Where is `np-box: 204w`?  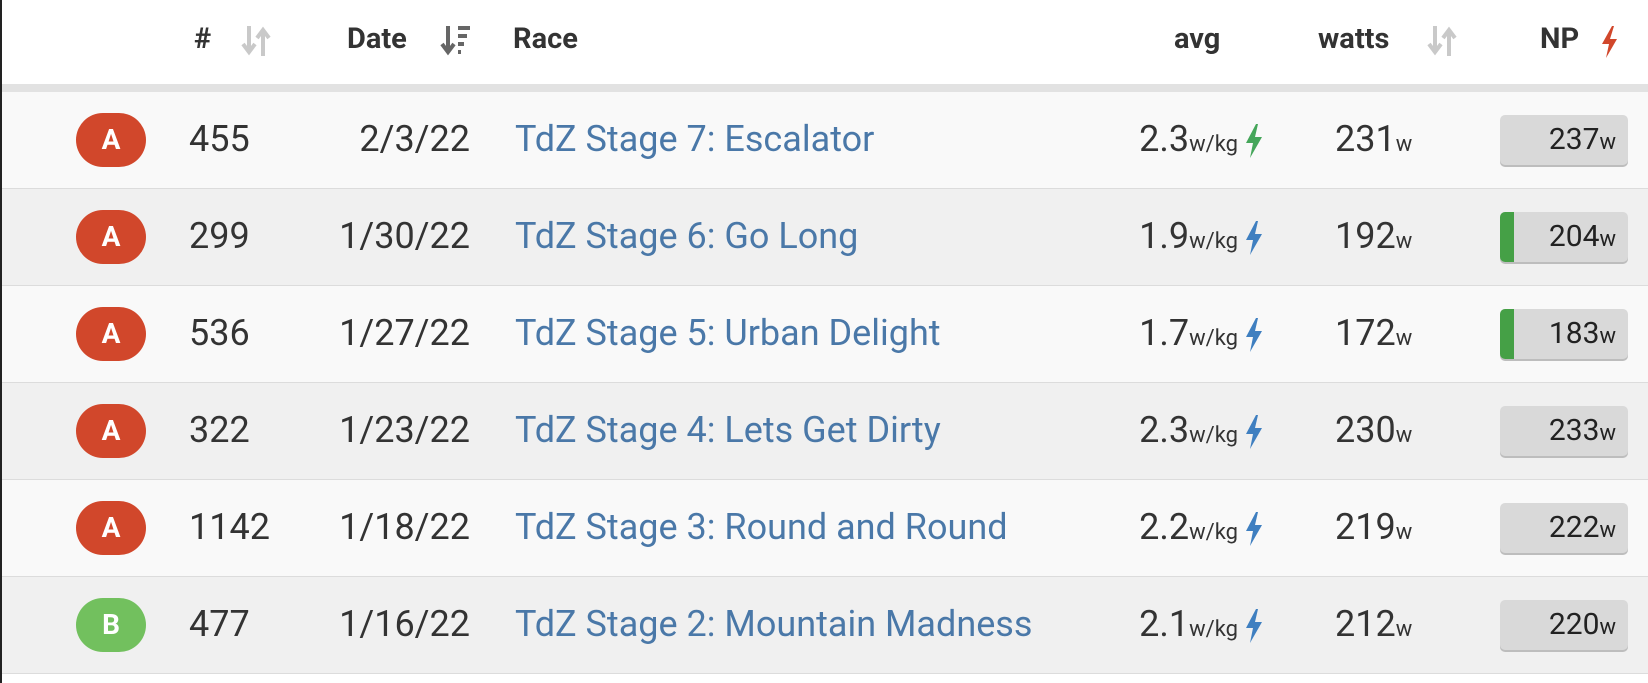
np-box: 204w is located at coordinates (1564, 237).